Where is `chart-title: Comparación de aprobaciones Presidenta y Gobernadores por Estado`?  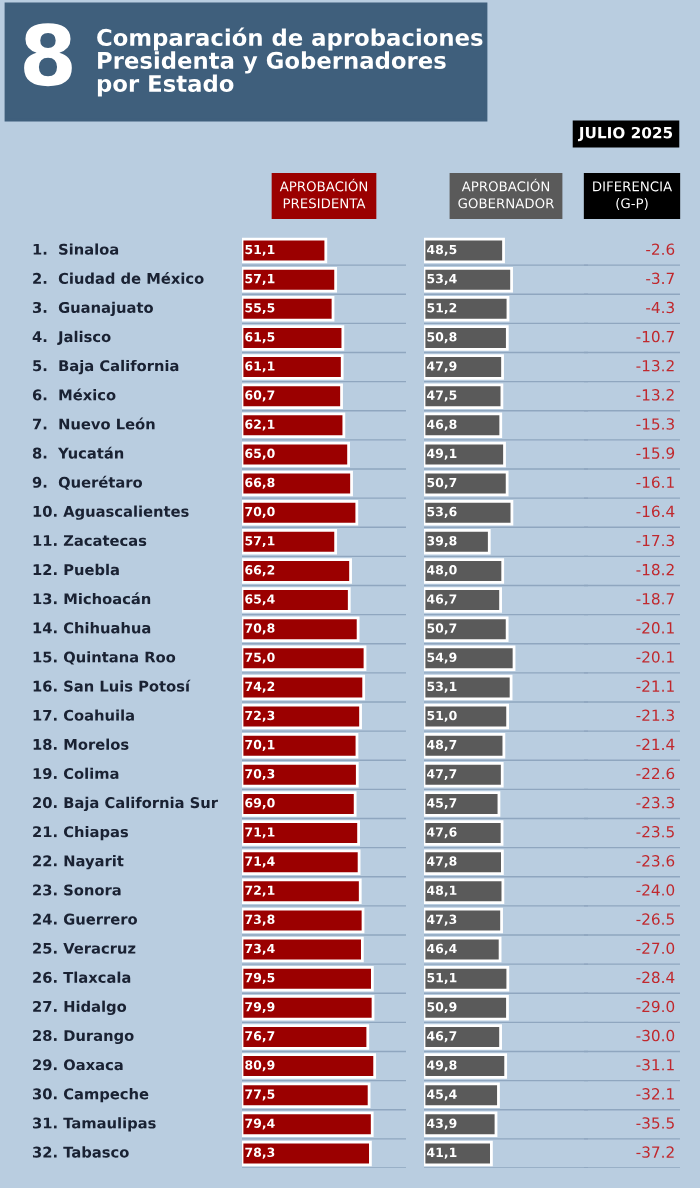
chart-title: Comparación de aprobaciones Presidenta y Gobernadores por Estado is located at coordinates (290, 62).